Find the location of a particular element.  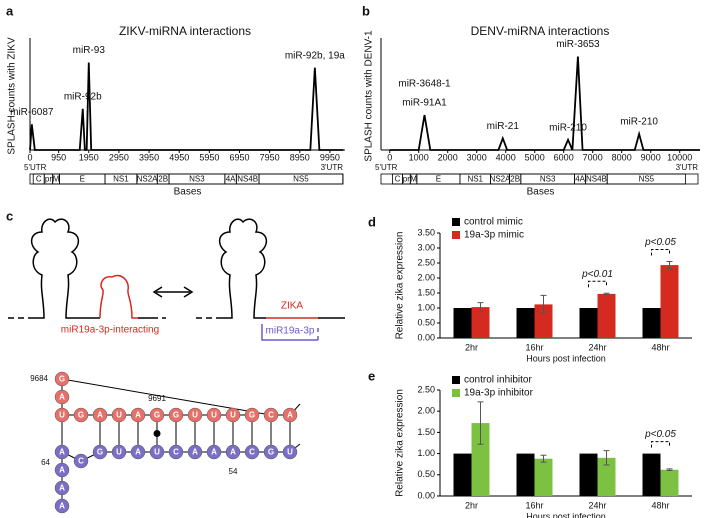

position-label: 54 is located at coordinates (233, 471).